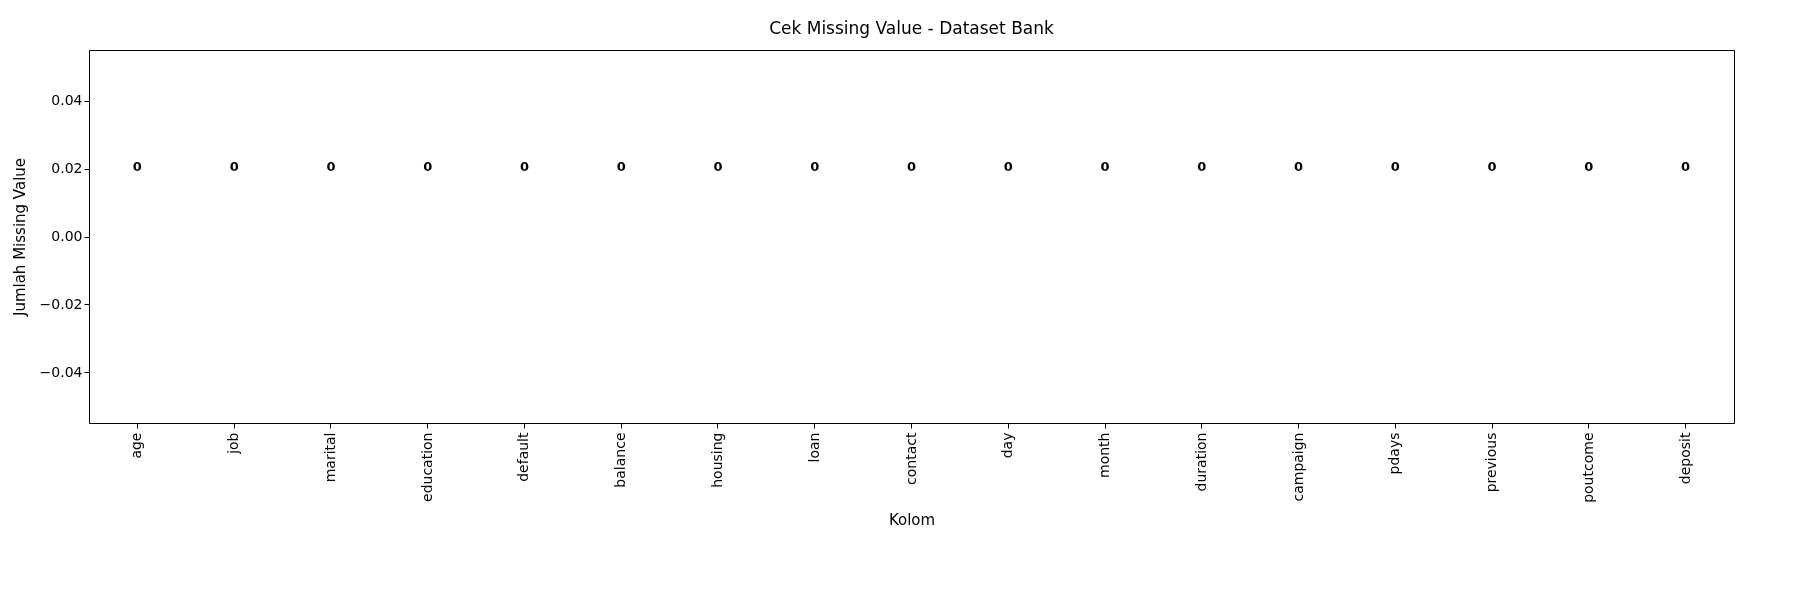  I want to click on x-tick-label: marital, so click(329, 457).